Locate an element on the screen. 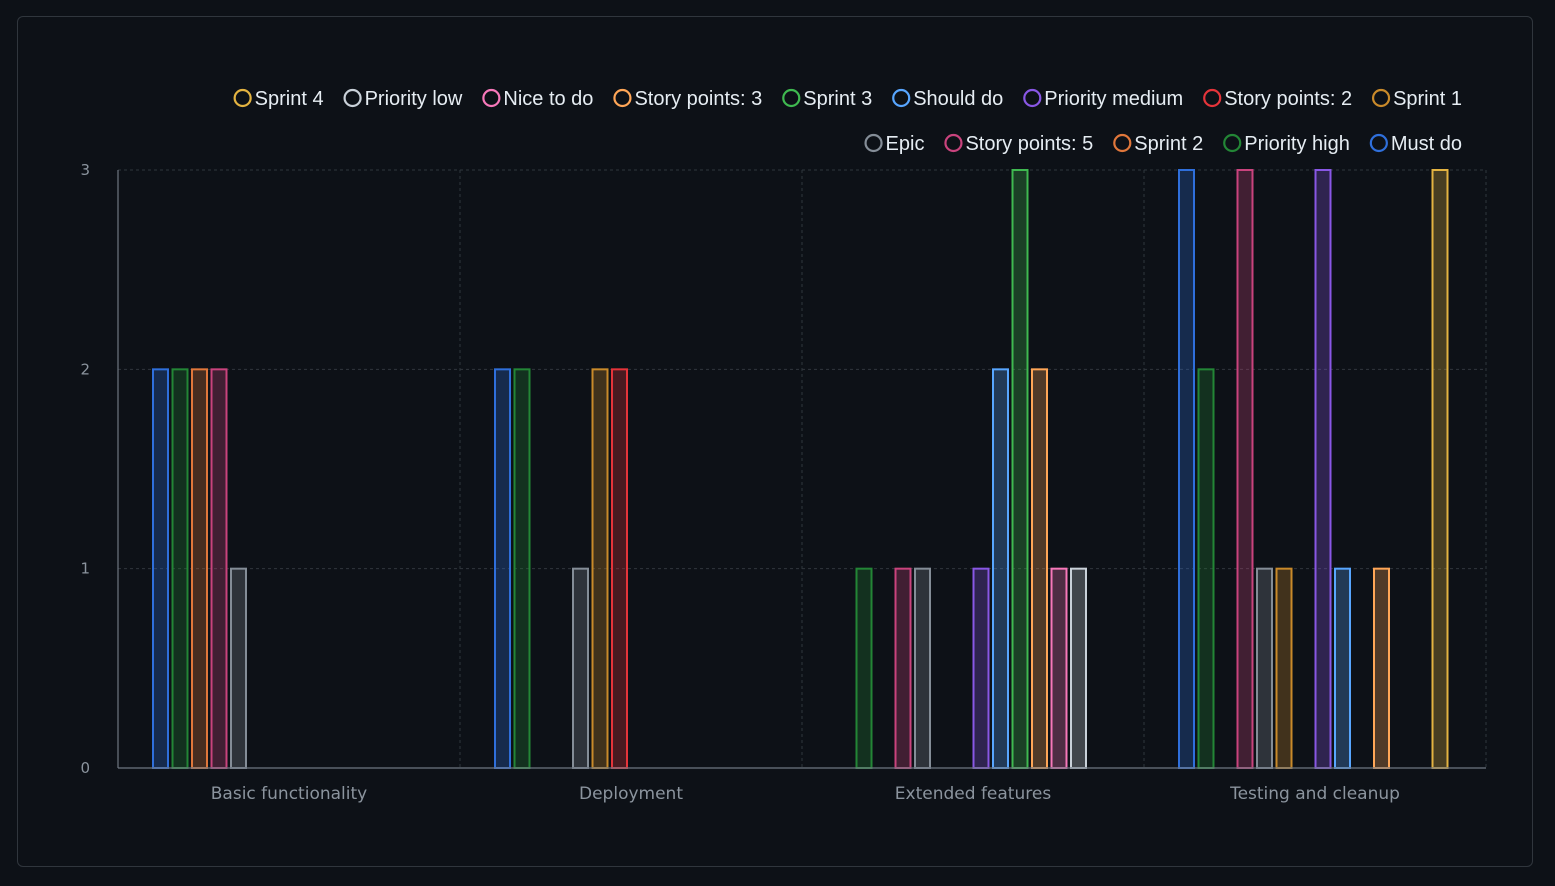 This screenshot has height=886, width=1555. legend-label: Nice to do is located at coordinates (548, 99).